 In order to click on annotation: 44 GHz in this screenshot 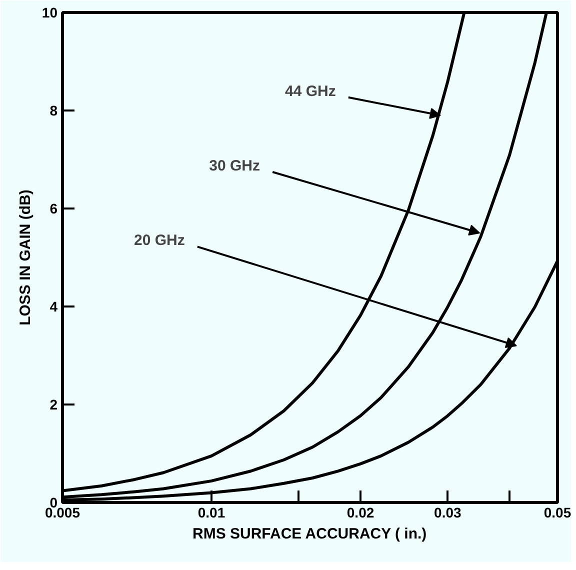, I will do `click(310, 91)`.